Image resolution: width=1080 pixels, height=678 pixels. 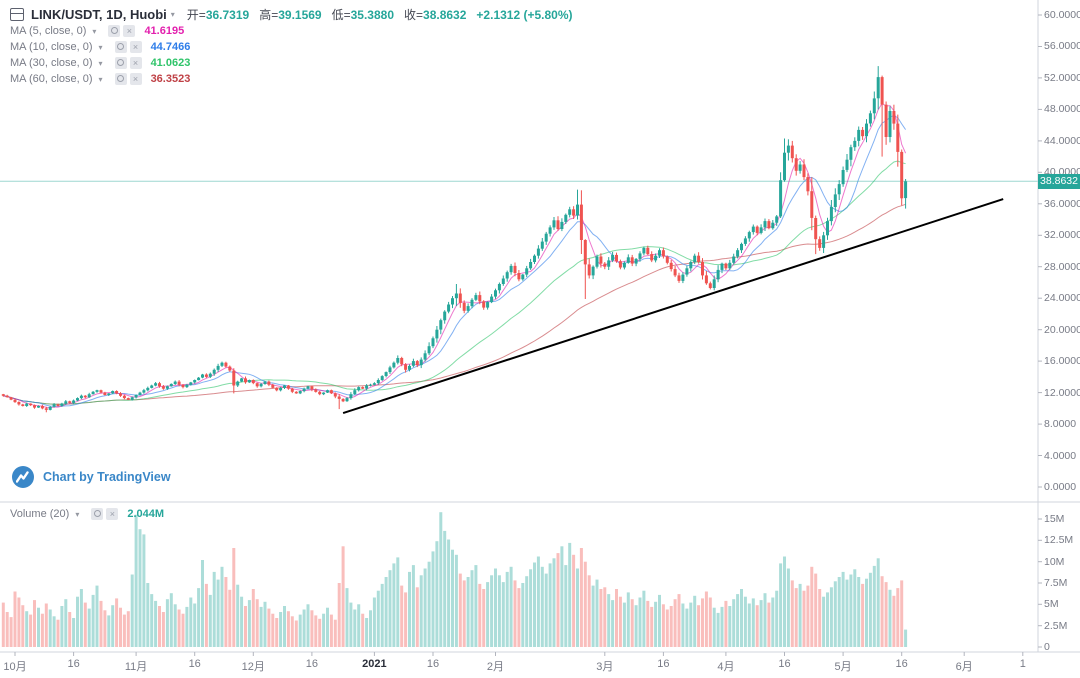 I want to click on symbol-title: LINK/USDT, 1D, Huobi, so click(x=99, y=14).